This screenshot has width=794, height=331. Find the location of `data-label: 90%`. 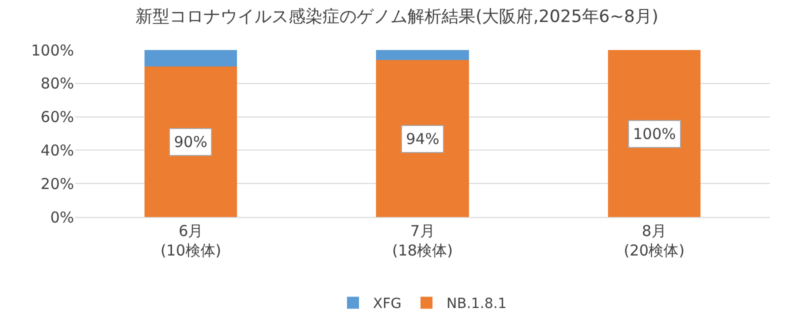

data-label: 90% is located at coordinates (191, 142).